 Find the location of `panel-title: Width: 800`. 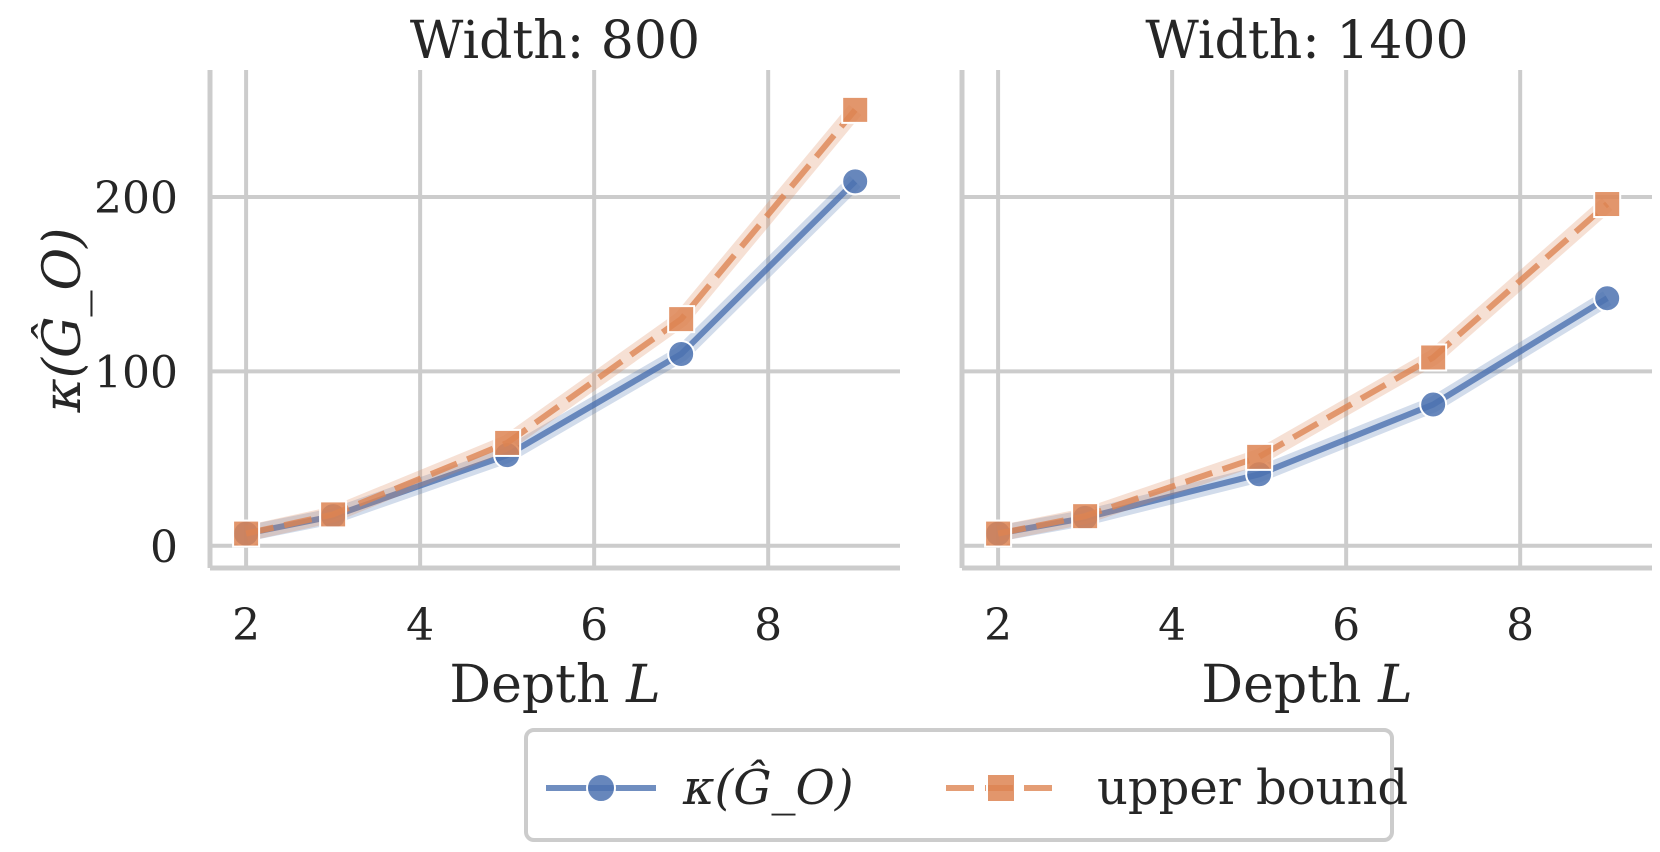

panel-title: Width: 800 is located at coordinates (555, 41).